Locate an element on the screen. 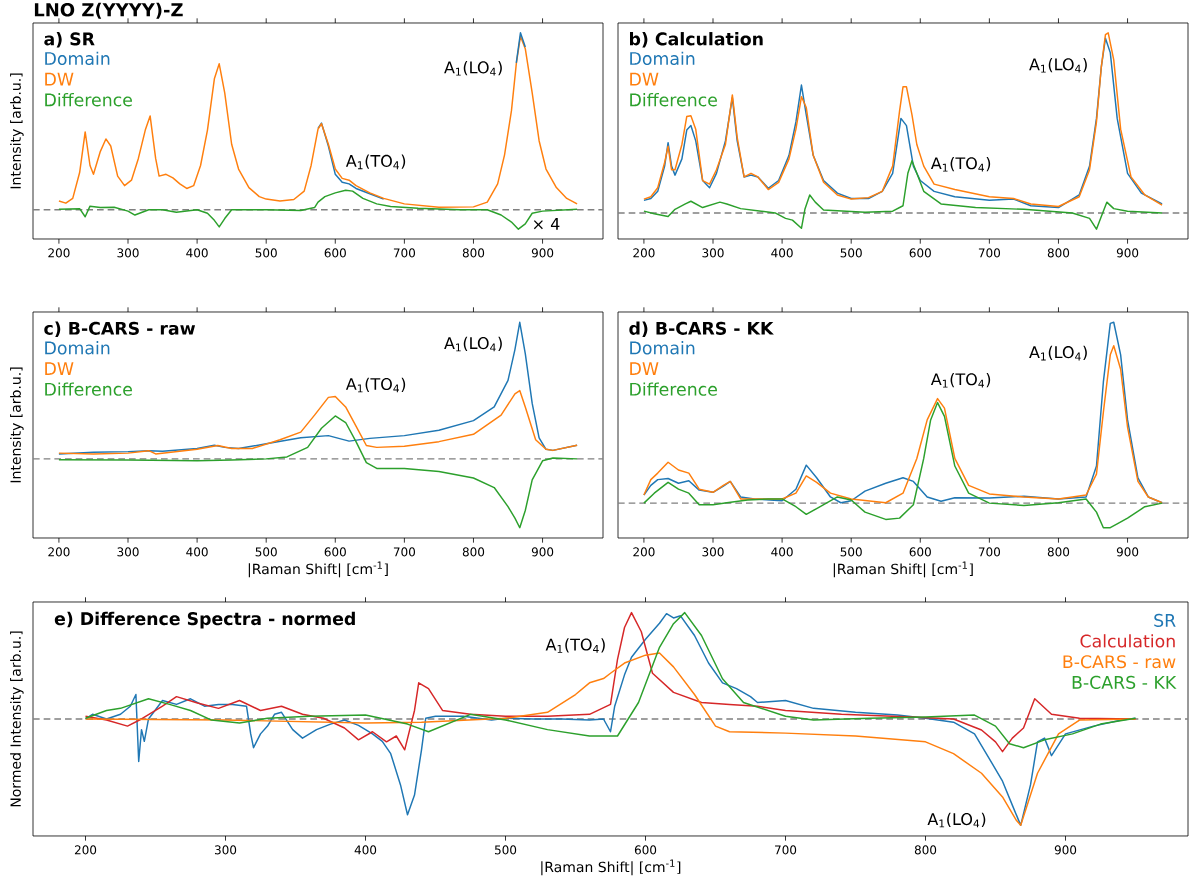 Image resolution: width=1197 pixels, height=881 pixels. annotation: × 4 is located at coordinates (546, 224).